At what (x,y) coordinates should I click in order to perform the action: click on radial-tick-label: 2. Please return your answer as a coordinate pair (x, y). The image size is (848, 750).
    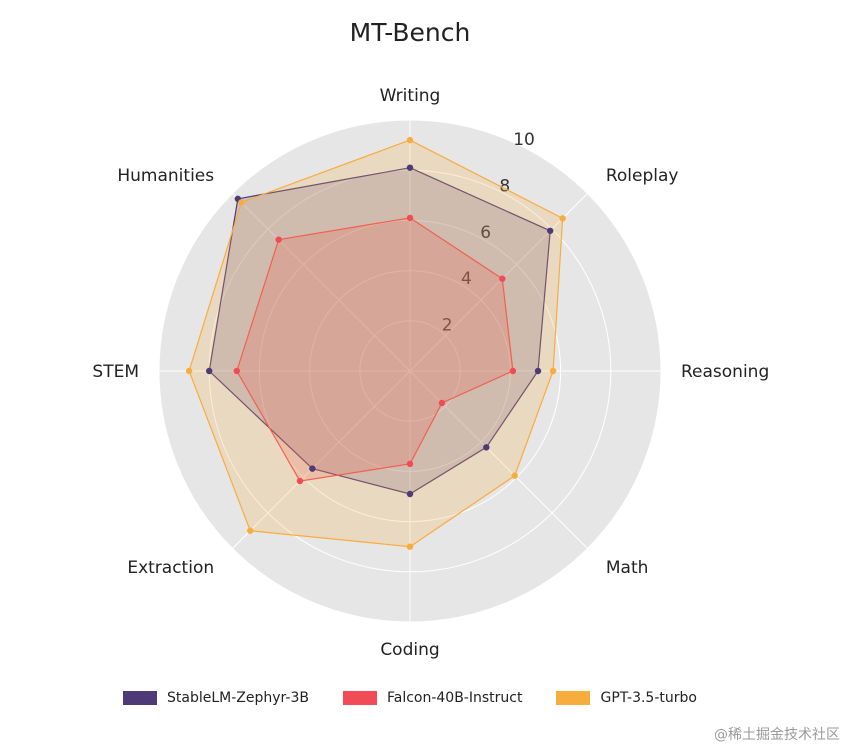
    Looking at the image, I should click on (447, 326).